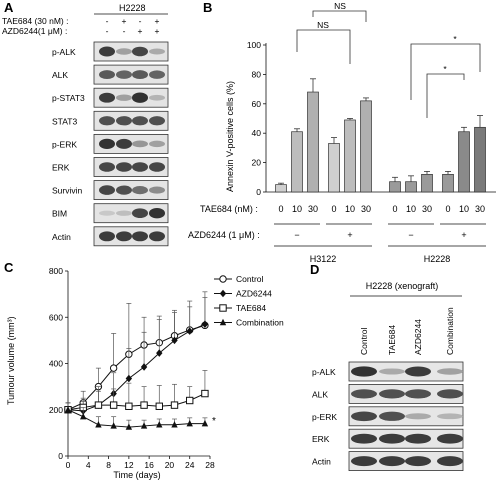  What do you see at coordinates (437, 259) in the screenshot?
I see `panel-b-cellline-label: H2228` at bounding box center [437, 259].